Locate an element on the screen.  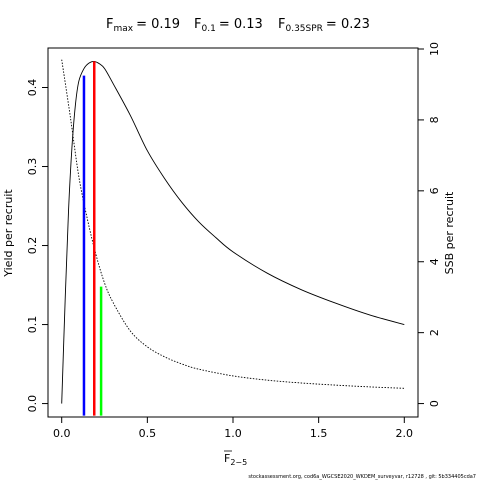
title-fspr-sub: 0.35SPR is located at coordinates (303, 29).